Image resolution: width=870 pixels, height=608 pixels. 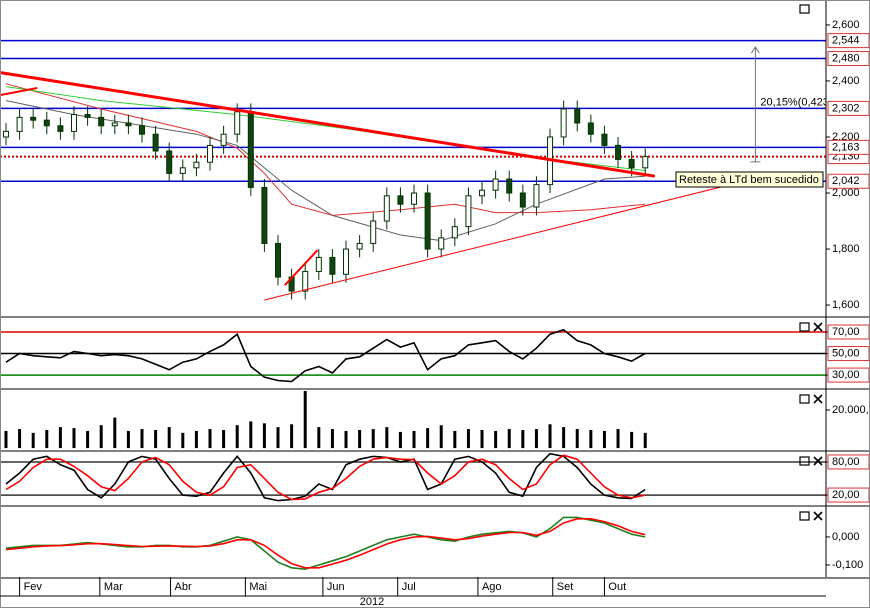 What do you see at coordinates (794, 102) in the screenshot?
I see `measure-label: 20,15%(0,423` at bounding box center [794, 102].